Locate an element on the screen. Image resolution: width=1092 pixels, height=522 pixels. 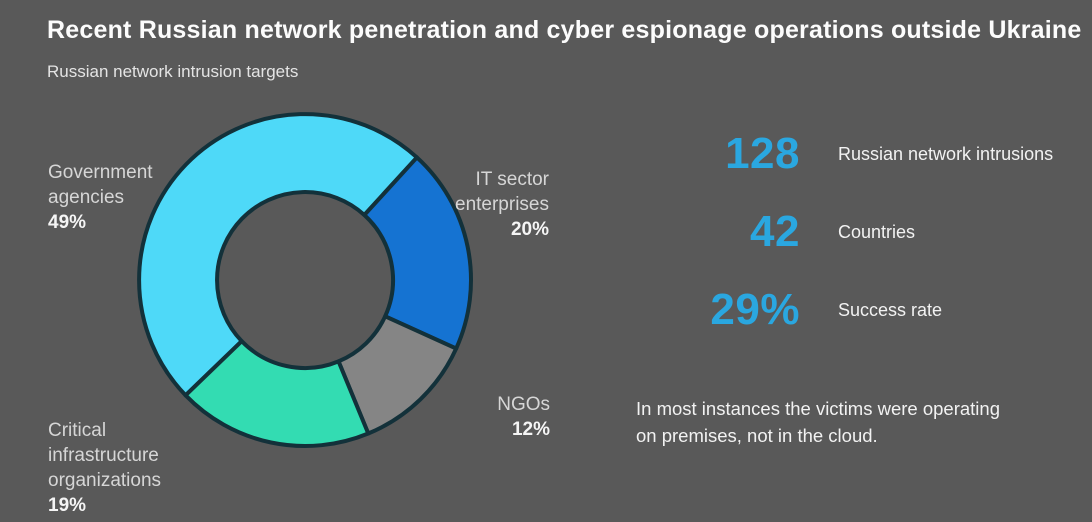
segment-percent: 12% is located at coordinates (530, 429).